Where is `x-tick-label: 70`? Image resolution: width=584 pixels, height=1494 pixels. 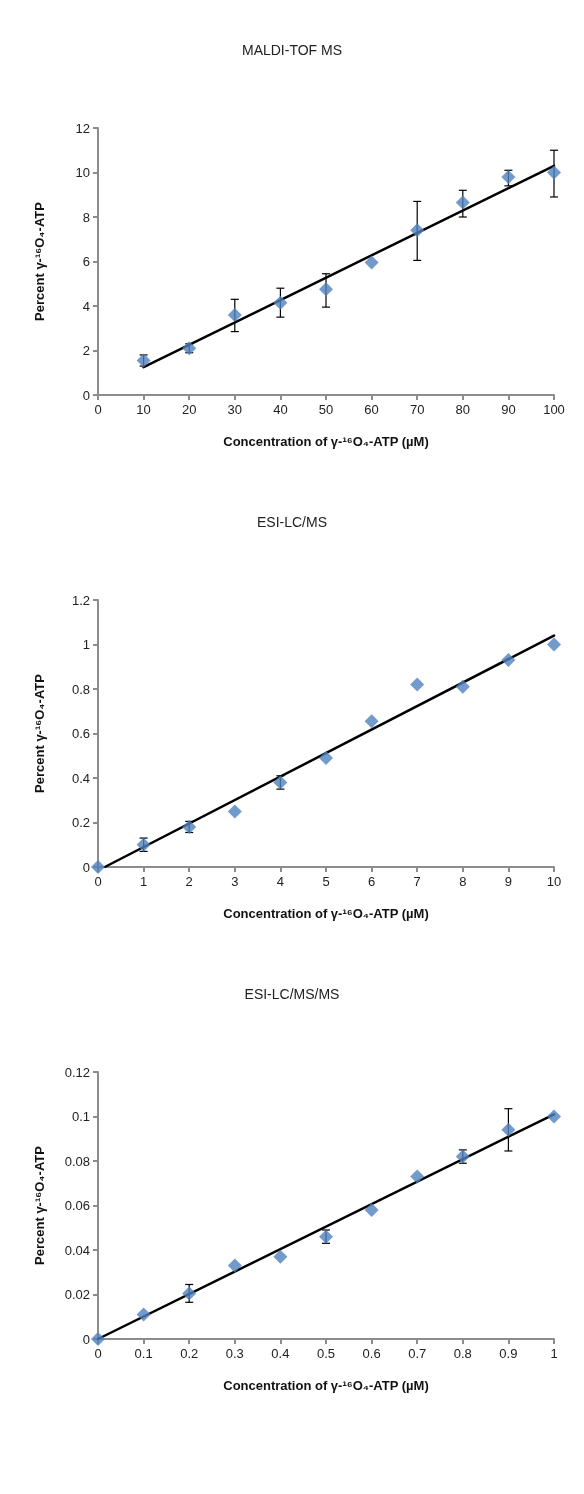 x-tick-label: 70 is located at coordinates (417, 409).